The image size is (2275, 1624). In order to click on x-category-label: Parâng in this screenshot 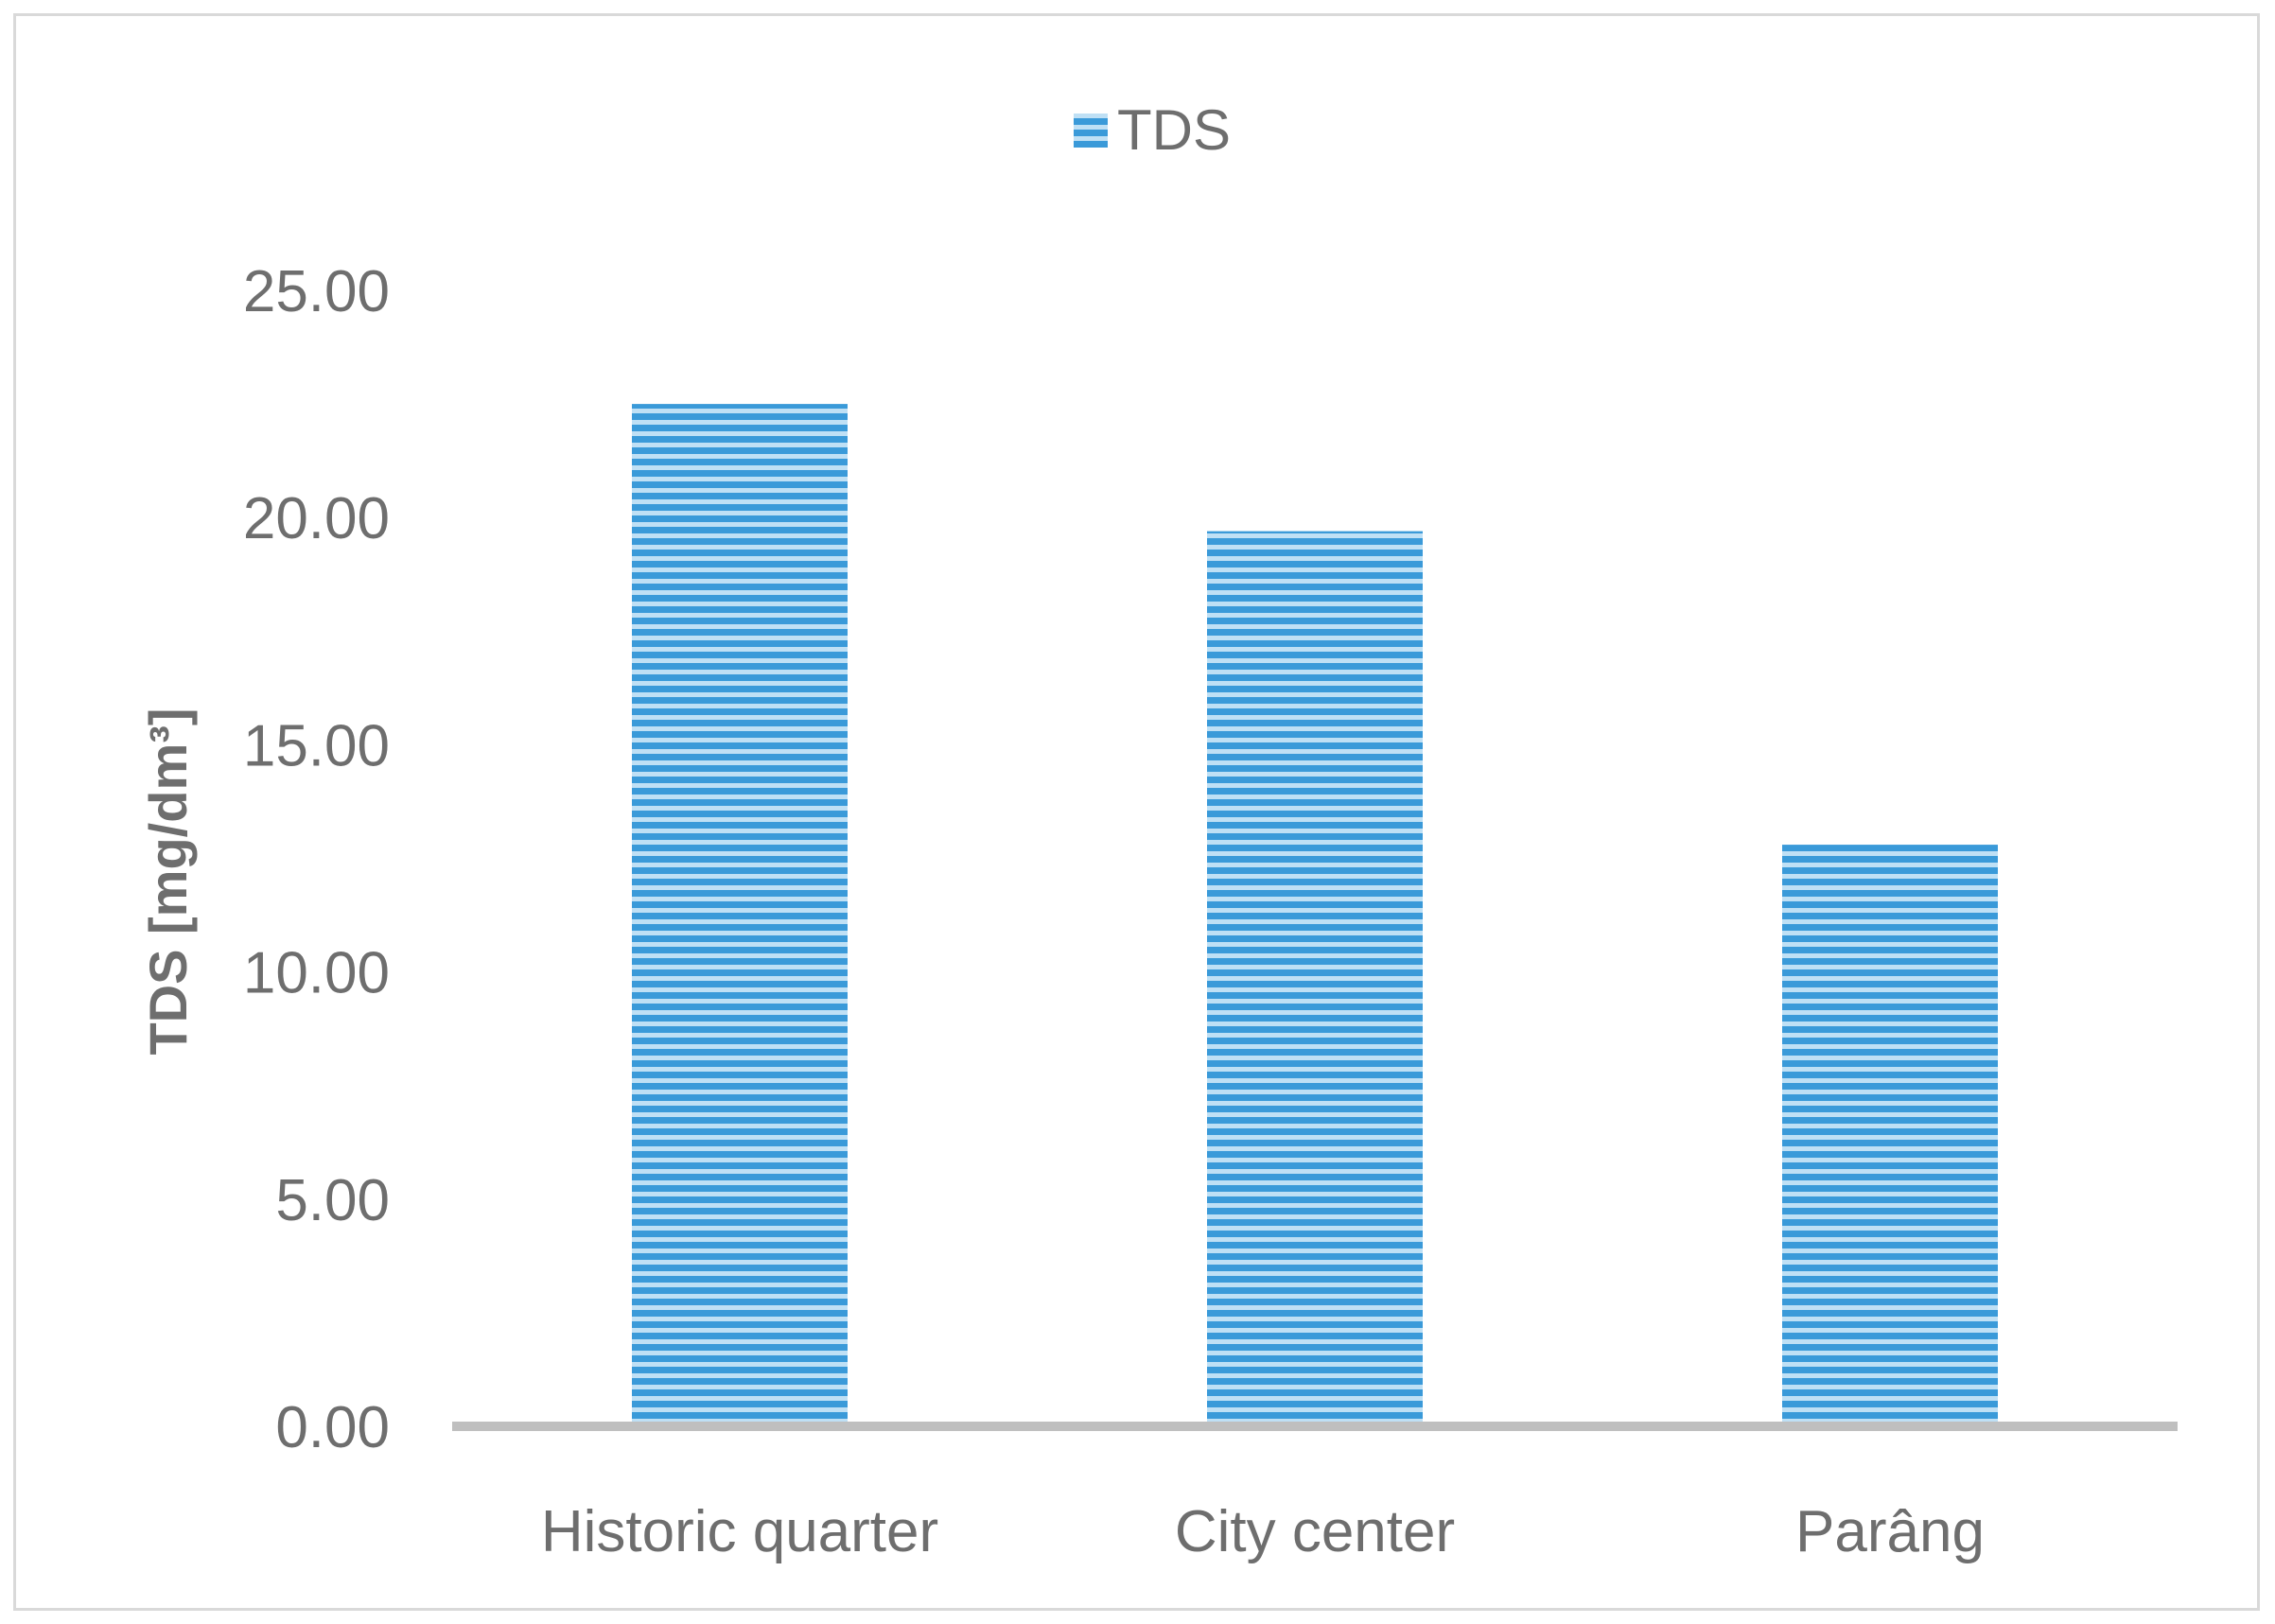, I will do `click(1890, 1531)`.